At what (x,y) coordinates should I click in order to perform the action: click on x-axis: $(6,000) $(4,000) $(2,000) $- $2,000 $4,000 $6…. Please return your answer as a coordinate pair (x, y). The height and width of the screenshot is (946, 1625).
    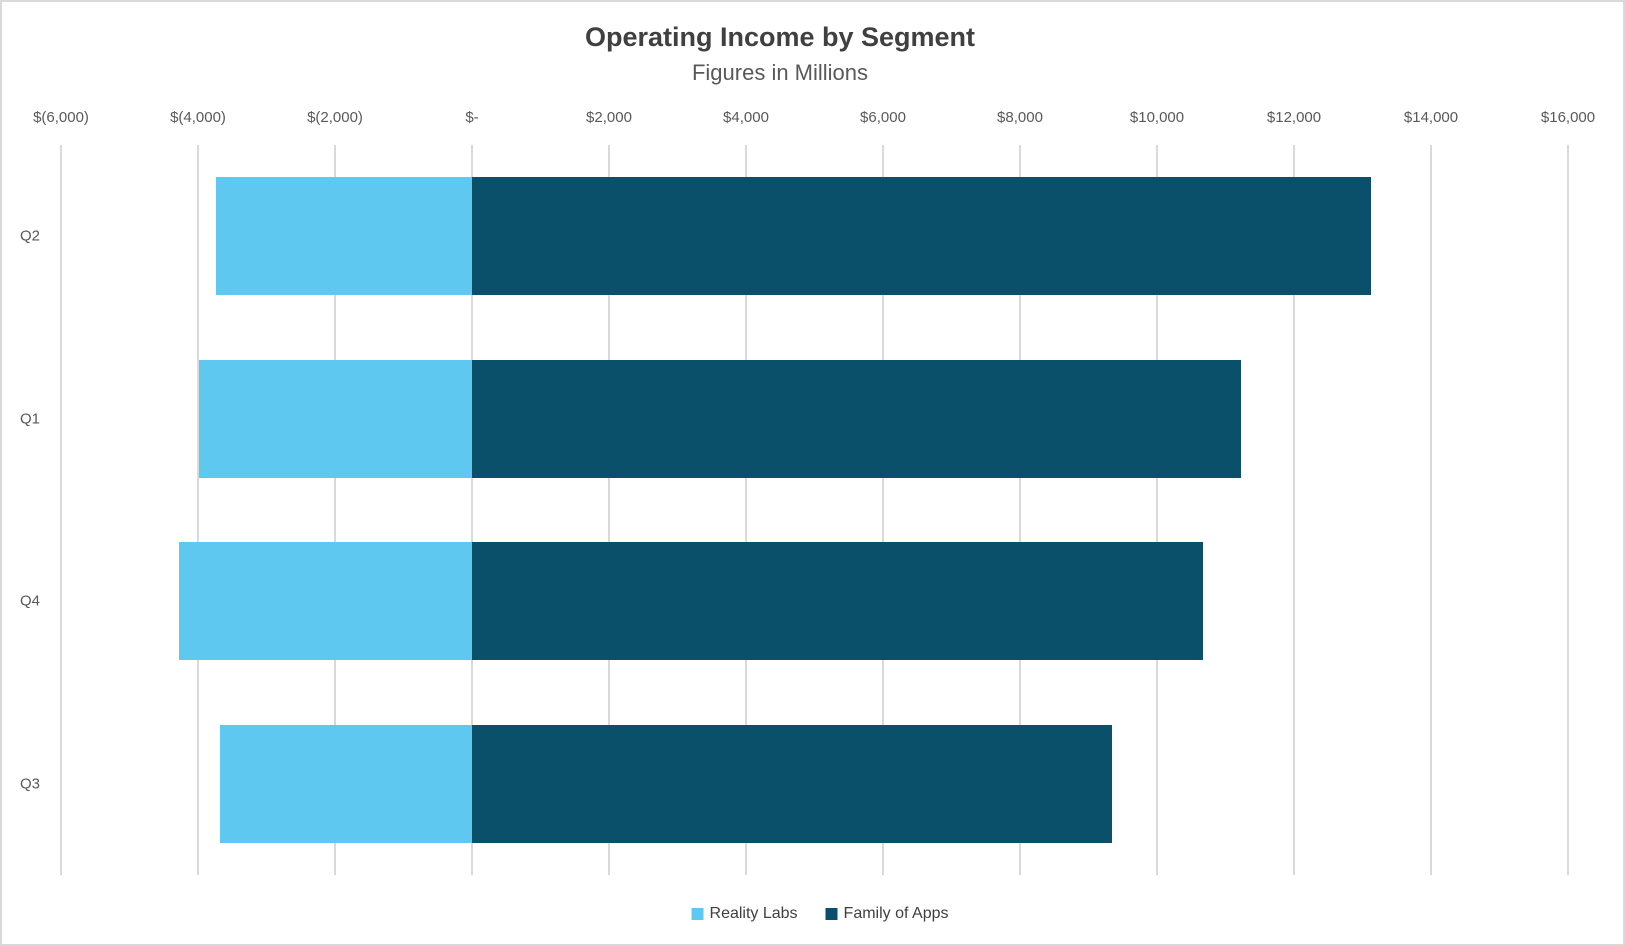
    Looking at the image, I should click on (814, 120).